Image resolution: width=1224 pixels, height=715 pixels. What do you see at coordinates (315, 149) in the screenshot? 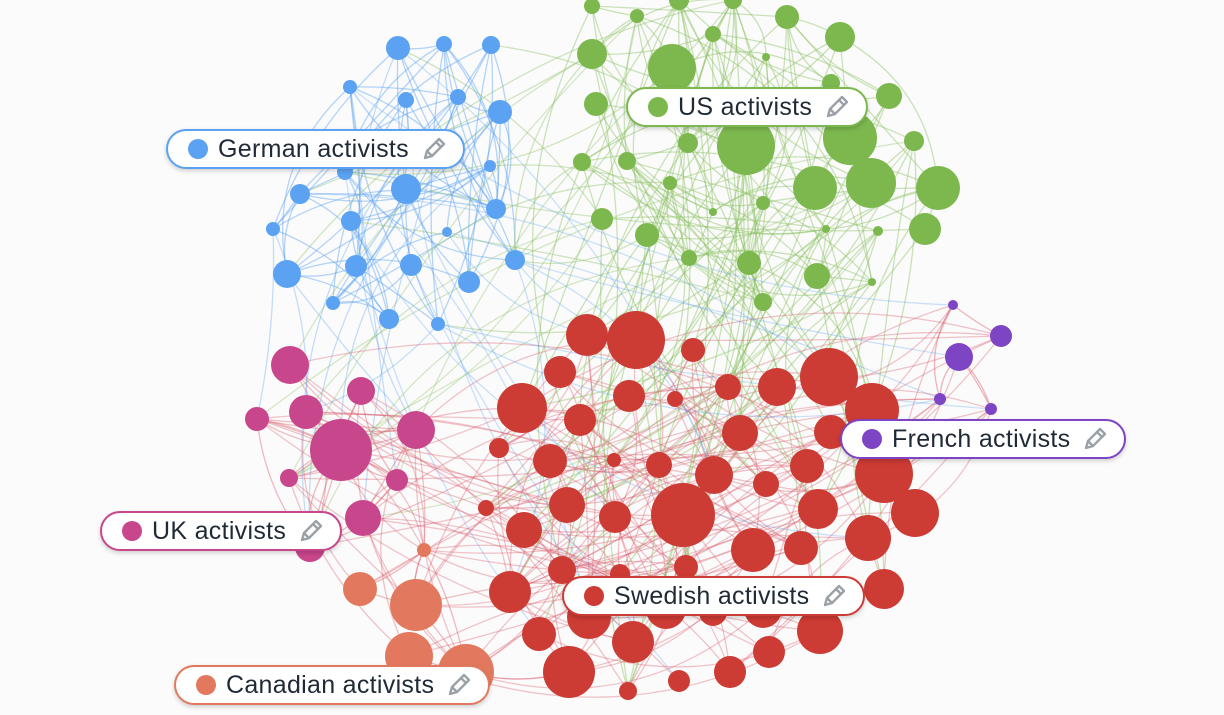
I see `cluster-label-german: German activists` at bounding box center [315, 149].